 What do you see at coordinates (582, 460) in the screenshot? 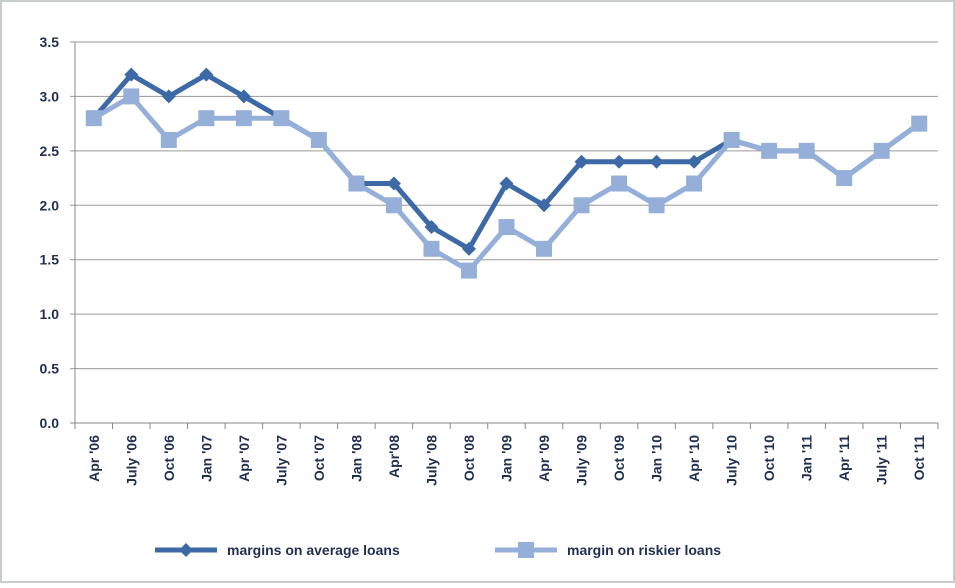
I see `x-tick-label: July '09` at bounding box center [582, 460].